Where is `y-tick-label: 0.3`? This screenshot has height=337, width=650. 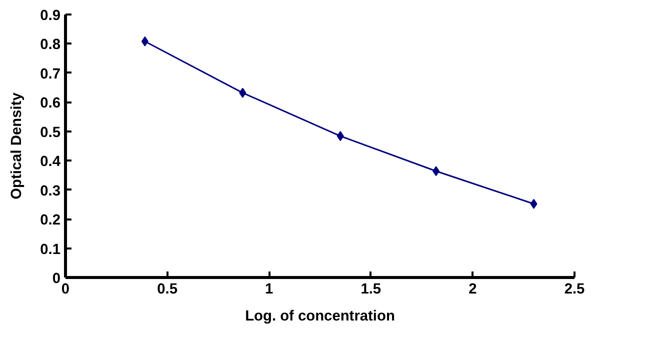
y-tick-label: 0.3 is located at coordinates (50, 191).